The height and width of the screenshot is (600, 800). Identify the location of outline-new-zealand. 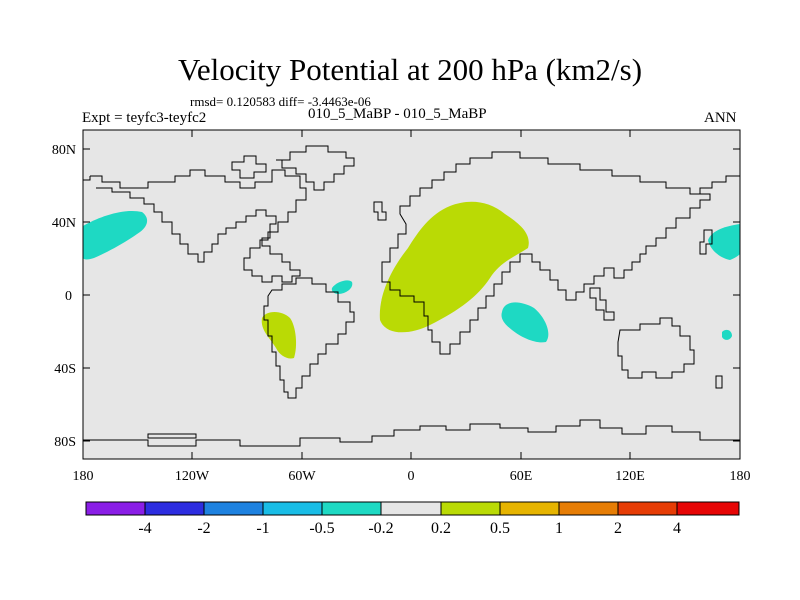
(719, 382).